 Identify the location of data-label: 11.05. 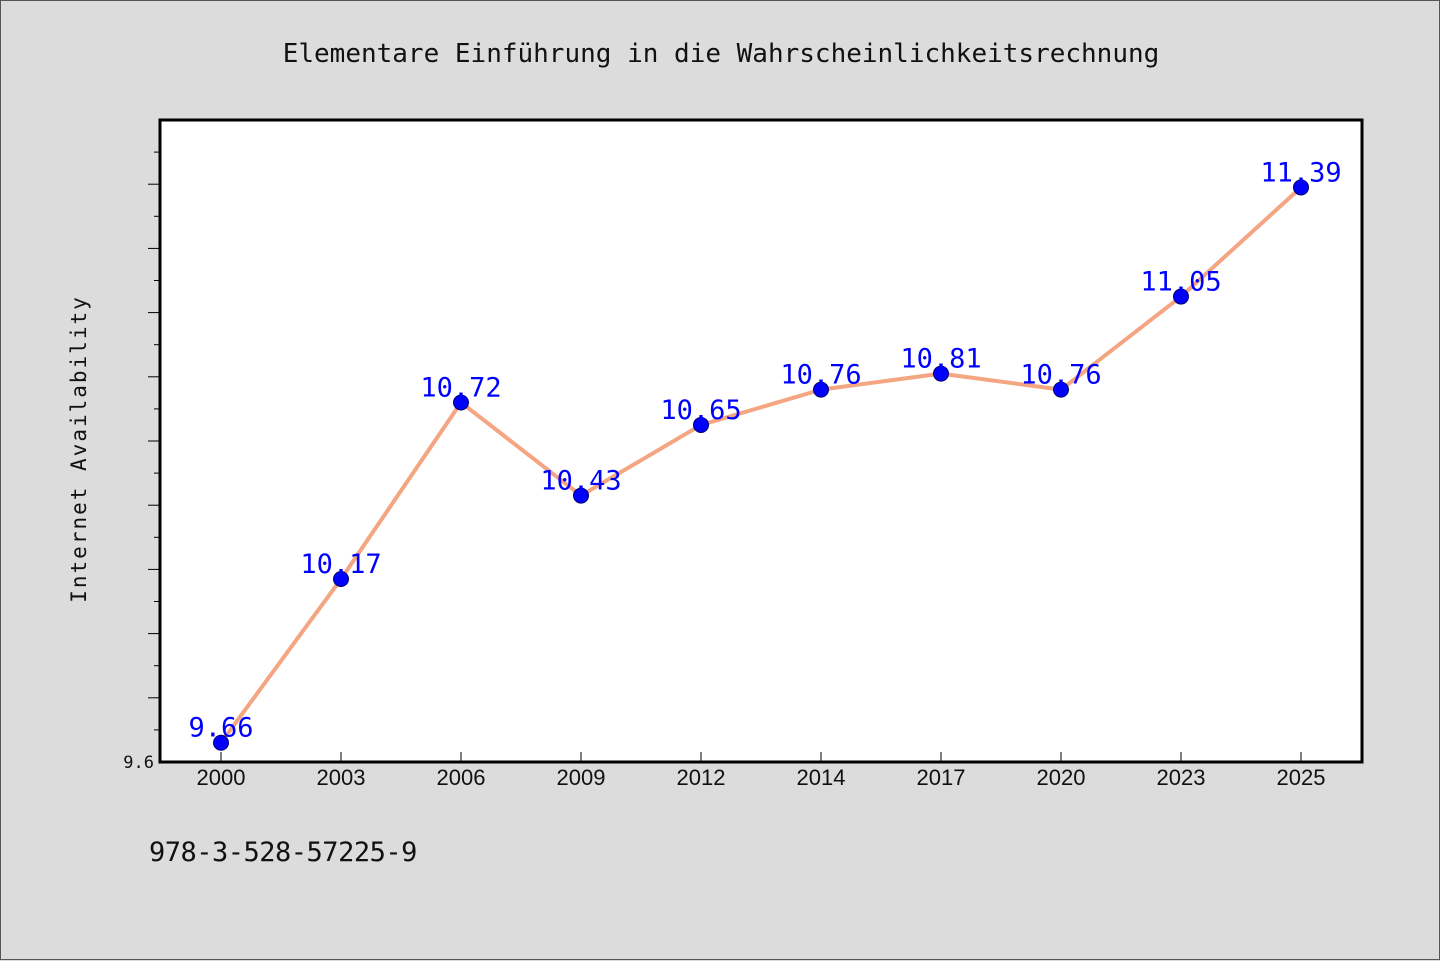
(1180, 282).